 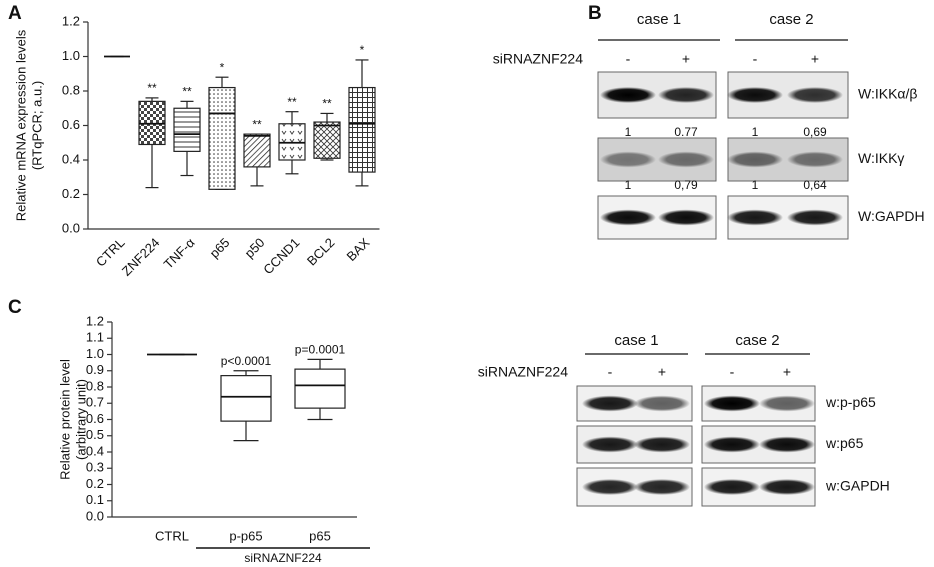 What do you see at coordinates (844, 443) in the screenshot?
I see `blot-label: w:p65` at bounding box center [844, 443].